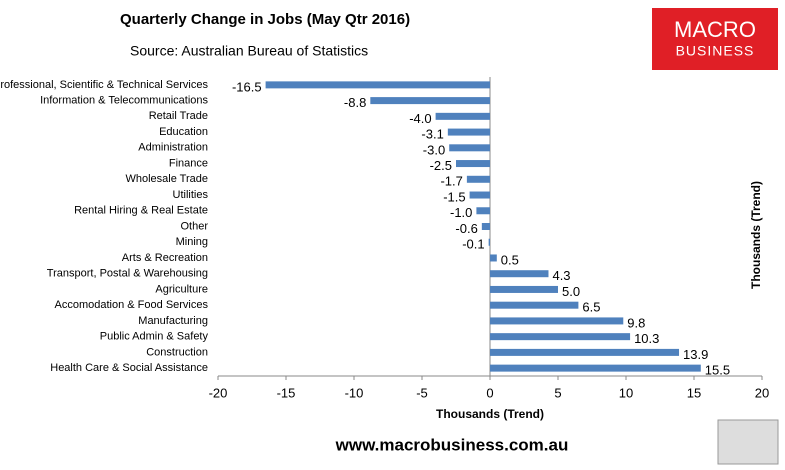 Image resolution: width=785 pixels, height=470 pixels. What do you see at coordinates (432, 134) in the screenshot?
I see `value-label: -3.1` at bounding box center [432, 134].